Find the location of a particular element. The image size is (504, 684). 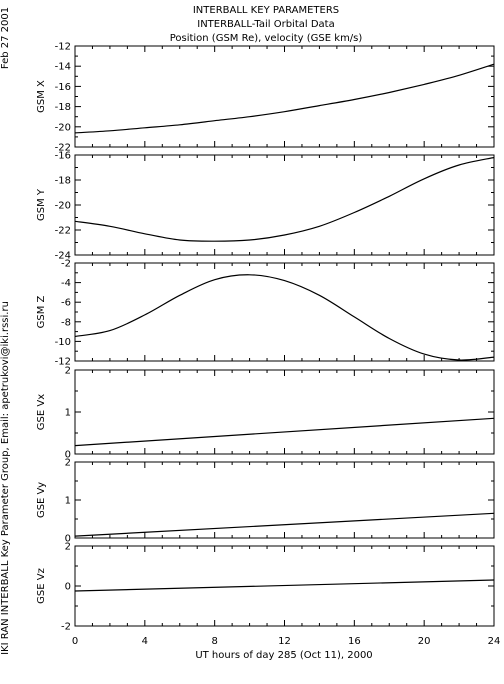

x-tick-label: 16 is located at coordinates (354, 641).